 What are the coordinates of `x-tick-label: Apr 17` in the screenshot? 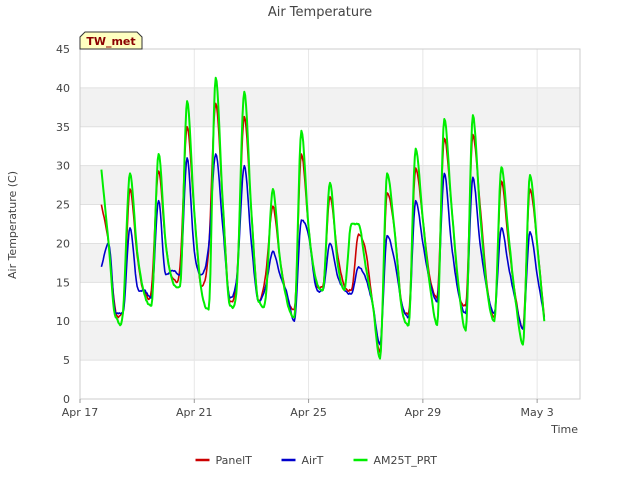 It's located at (80, 412).